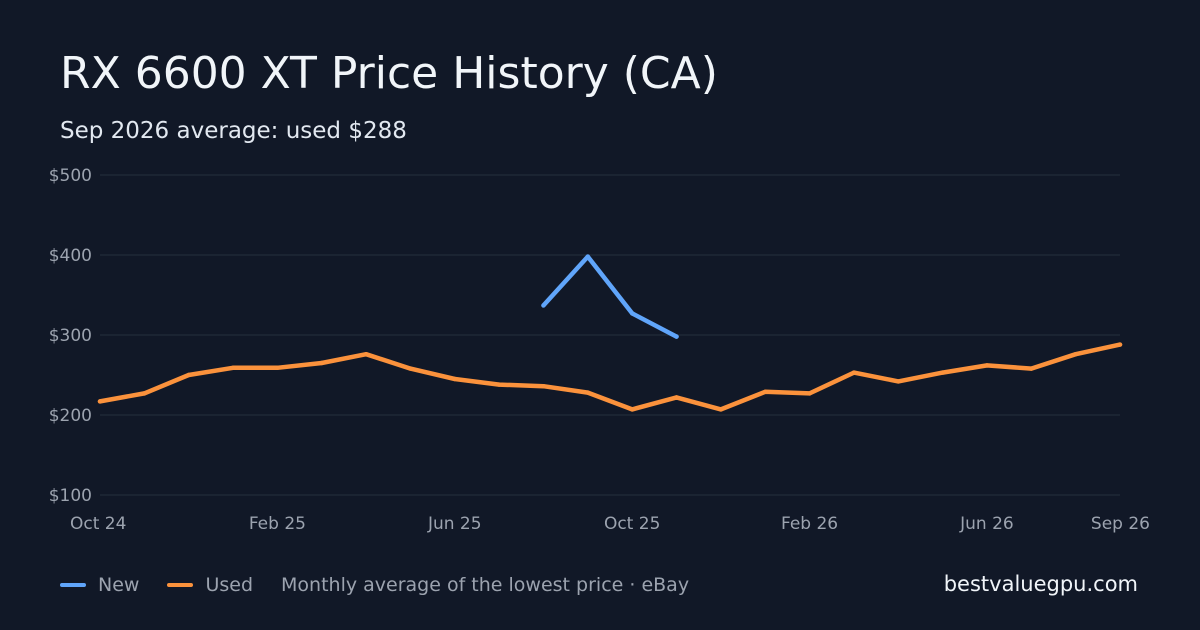 This screenshot has height=630, width=1200. I want to click on legend-swatch-used, so click(180, 585).